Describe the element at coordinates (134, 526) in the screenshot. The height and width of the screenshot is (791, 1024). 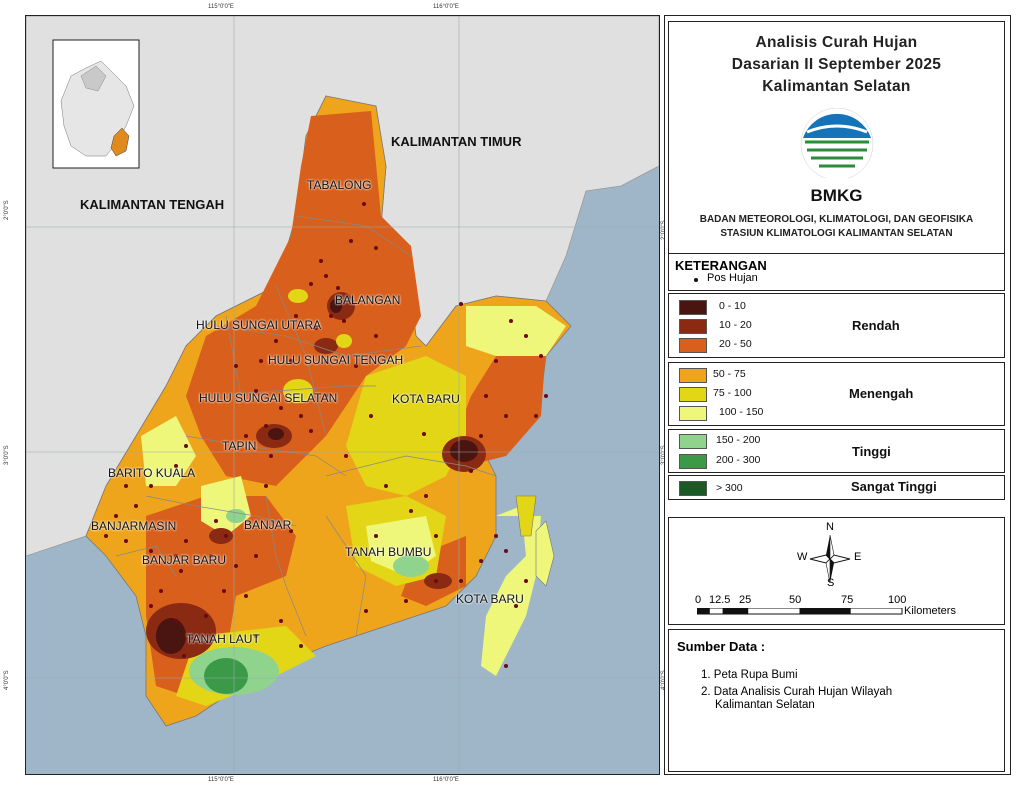
I see `label-banjarmasin: BANJARMASIN` at that location.